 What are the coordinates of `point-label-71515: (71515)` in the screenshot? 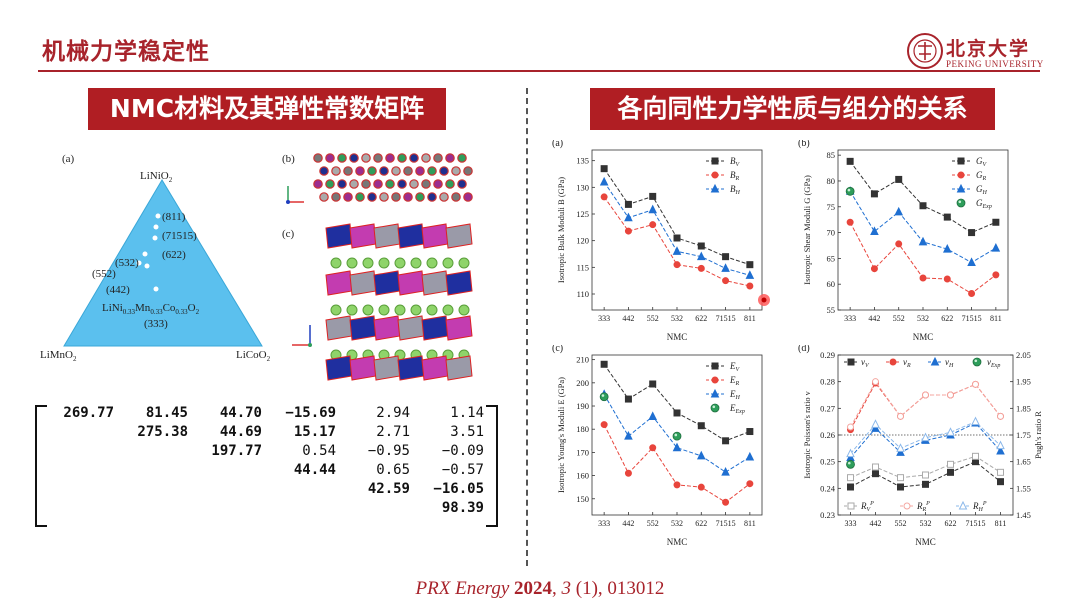 It's located at (179, 236).